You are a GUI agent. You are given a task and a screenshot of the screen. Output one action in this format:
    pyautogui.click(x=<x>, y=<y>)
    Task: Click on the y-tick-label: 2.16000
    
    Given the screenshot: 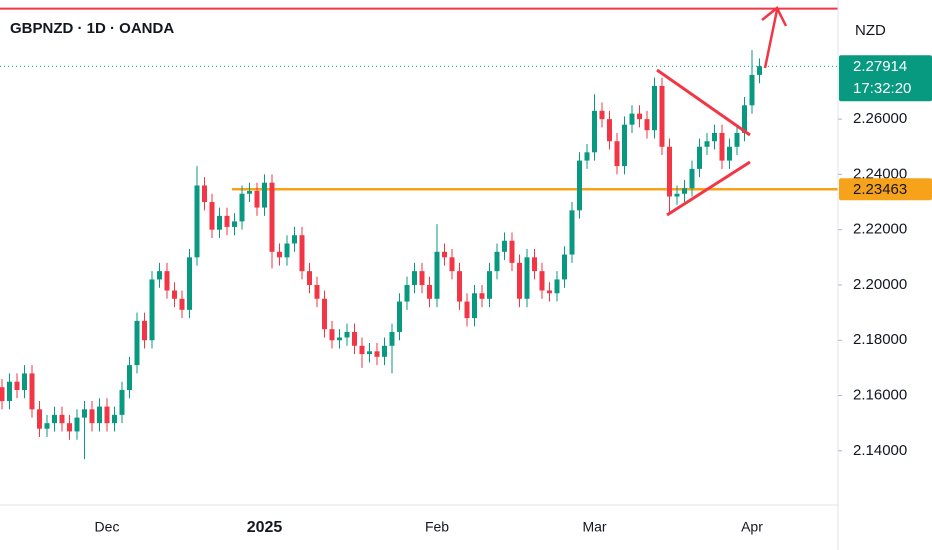 What is the action you would take?
    pyautogui.click(x=880, y=394)
    